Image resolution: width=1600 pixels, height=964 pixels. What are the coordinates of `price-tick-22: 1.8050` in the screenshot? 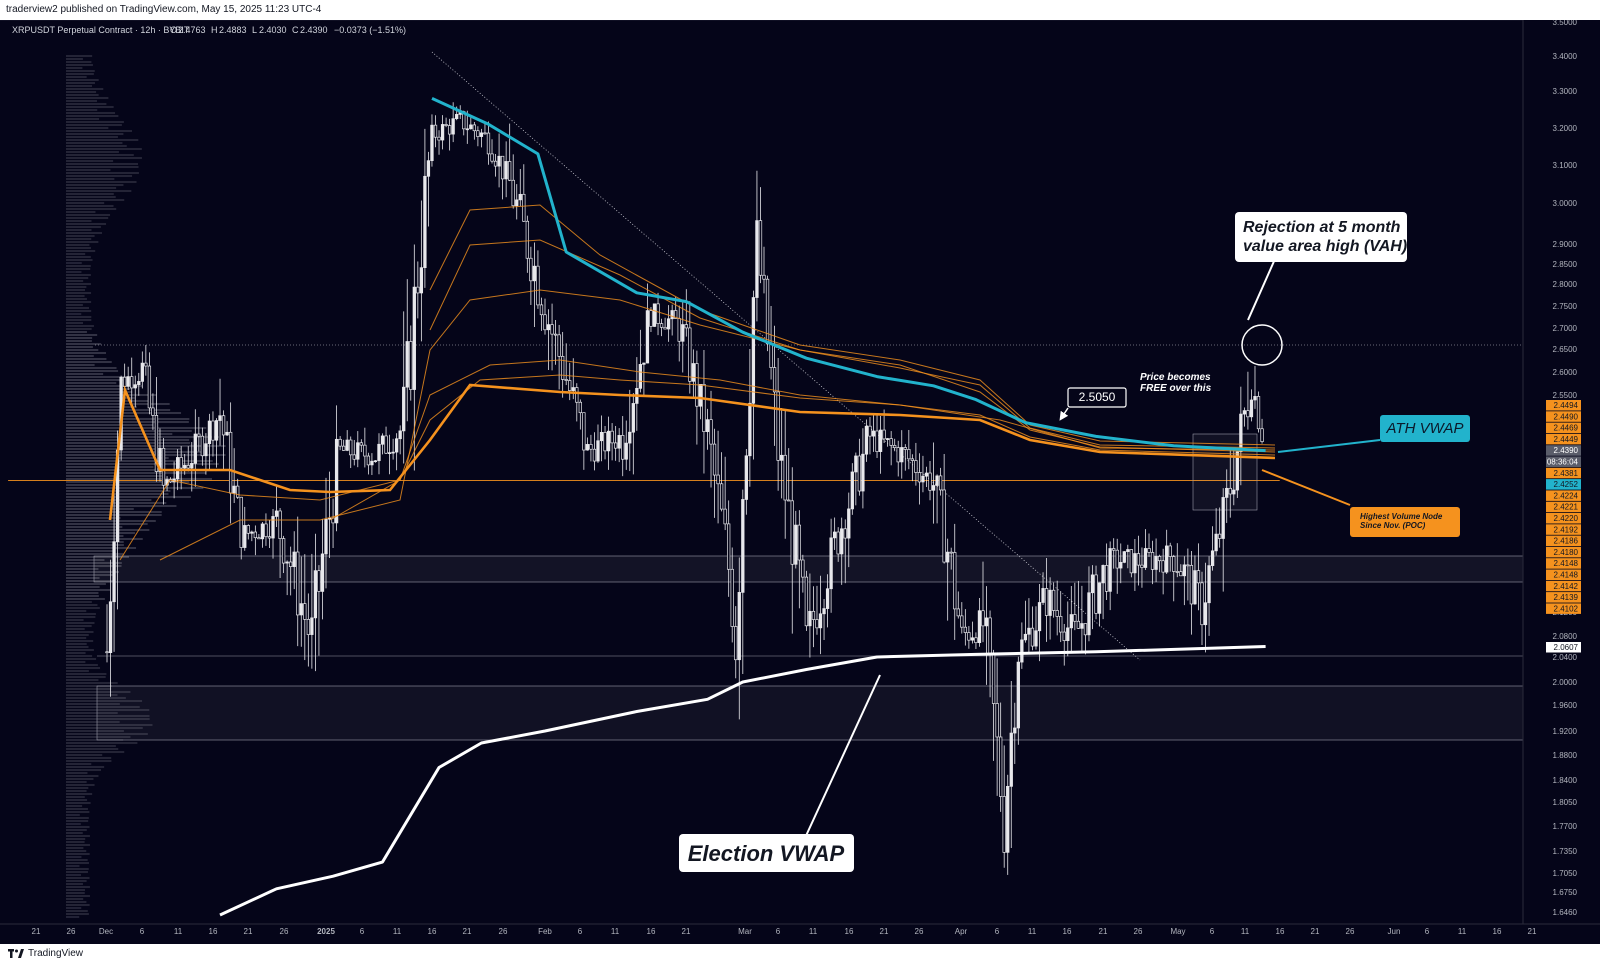 It's located at (1565, 802).